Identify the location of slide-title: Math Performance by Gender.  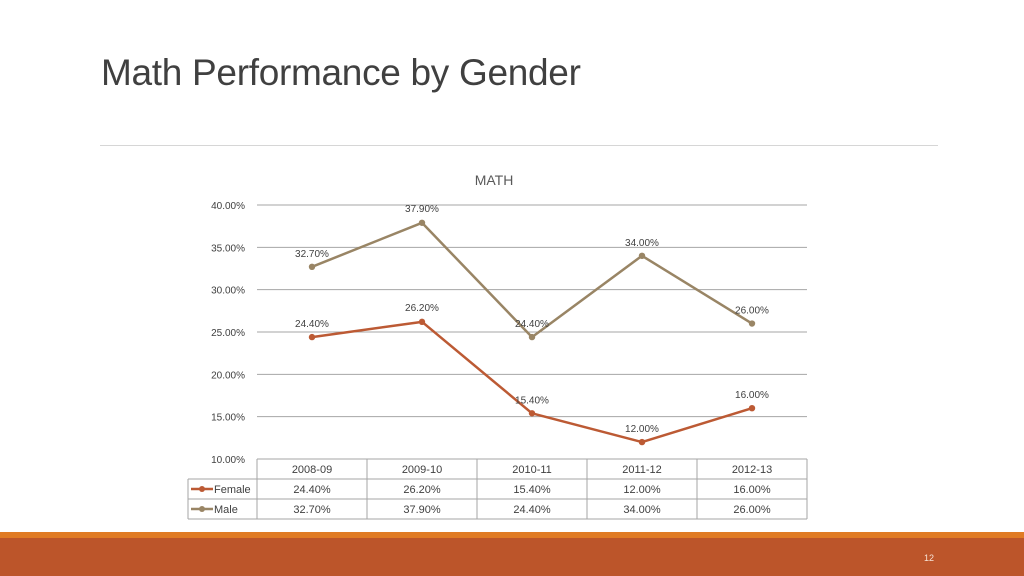
(341, 72).